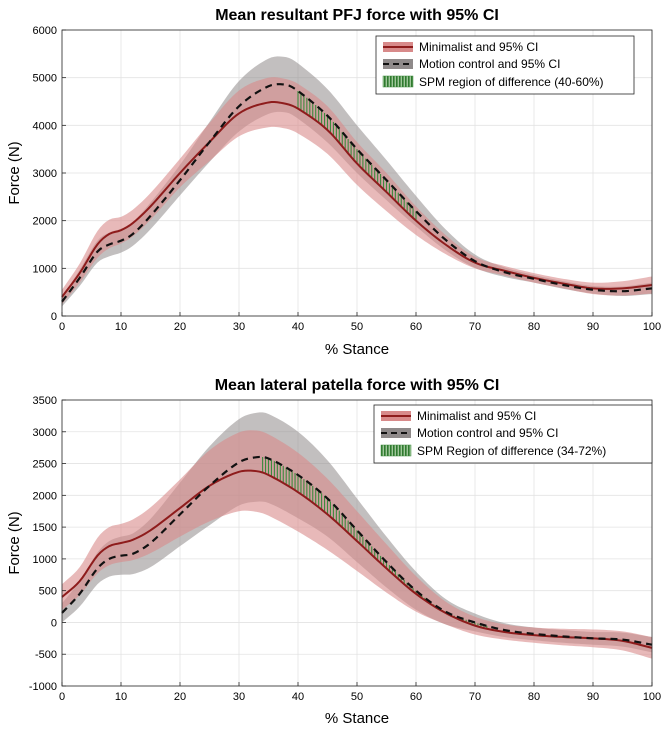  What do you see at coordinates (121, 327) in the screenshot?
I see `chart-1-x-tick-label: 10` at bounding box center [121, 327].